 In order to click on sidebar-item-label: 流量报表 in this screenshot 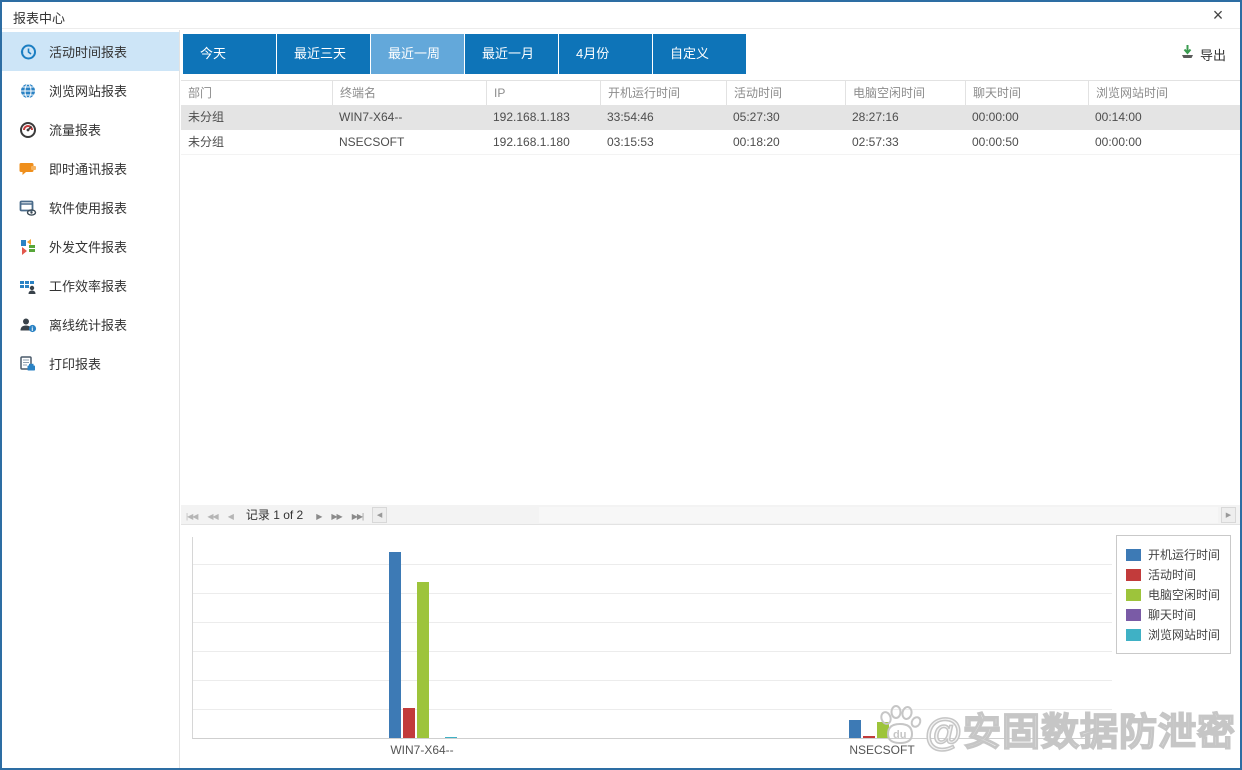, I will do `click(75, 130)`.